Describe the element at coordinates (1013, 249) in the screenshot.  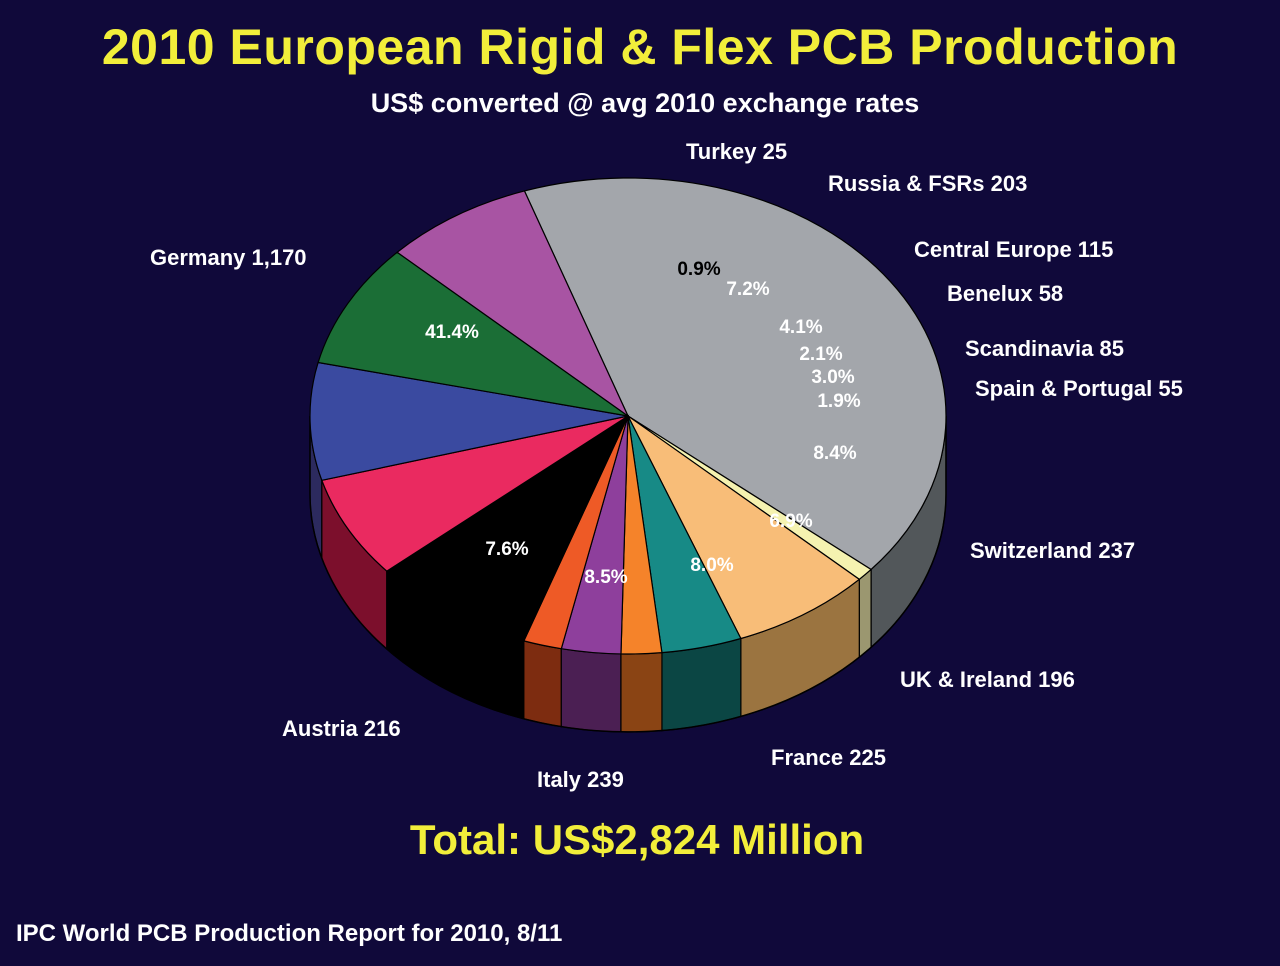
I see `category-label-central-europe: Central Europe 115` at that location.